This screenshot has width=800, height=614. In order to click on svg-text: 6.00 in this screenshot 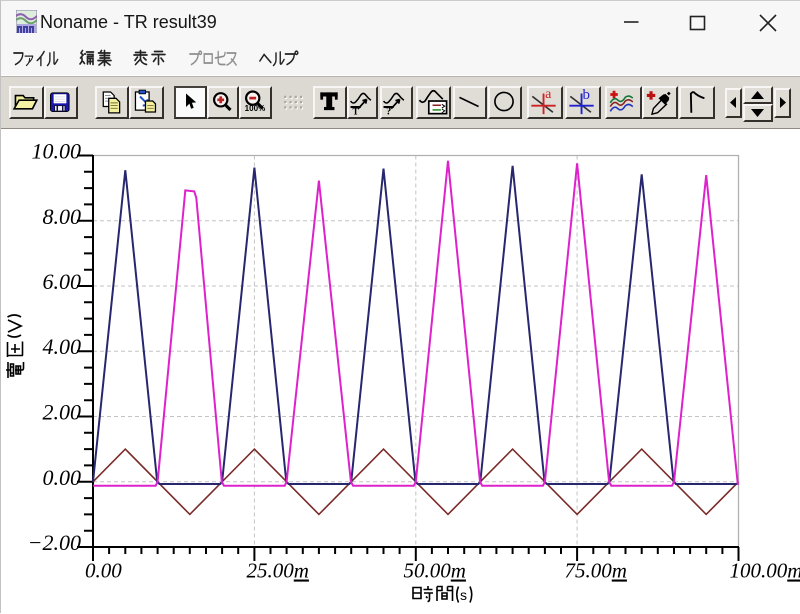, I will do `click(62, 281)`.